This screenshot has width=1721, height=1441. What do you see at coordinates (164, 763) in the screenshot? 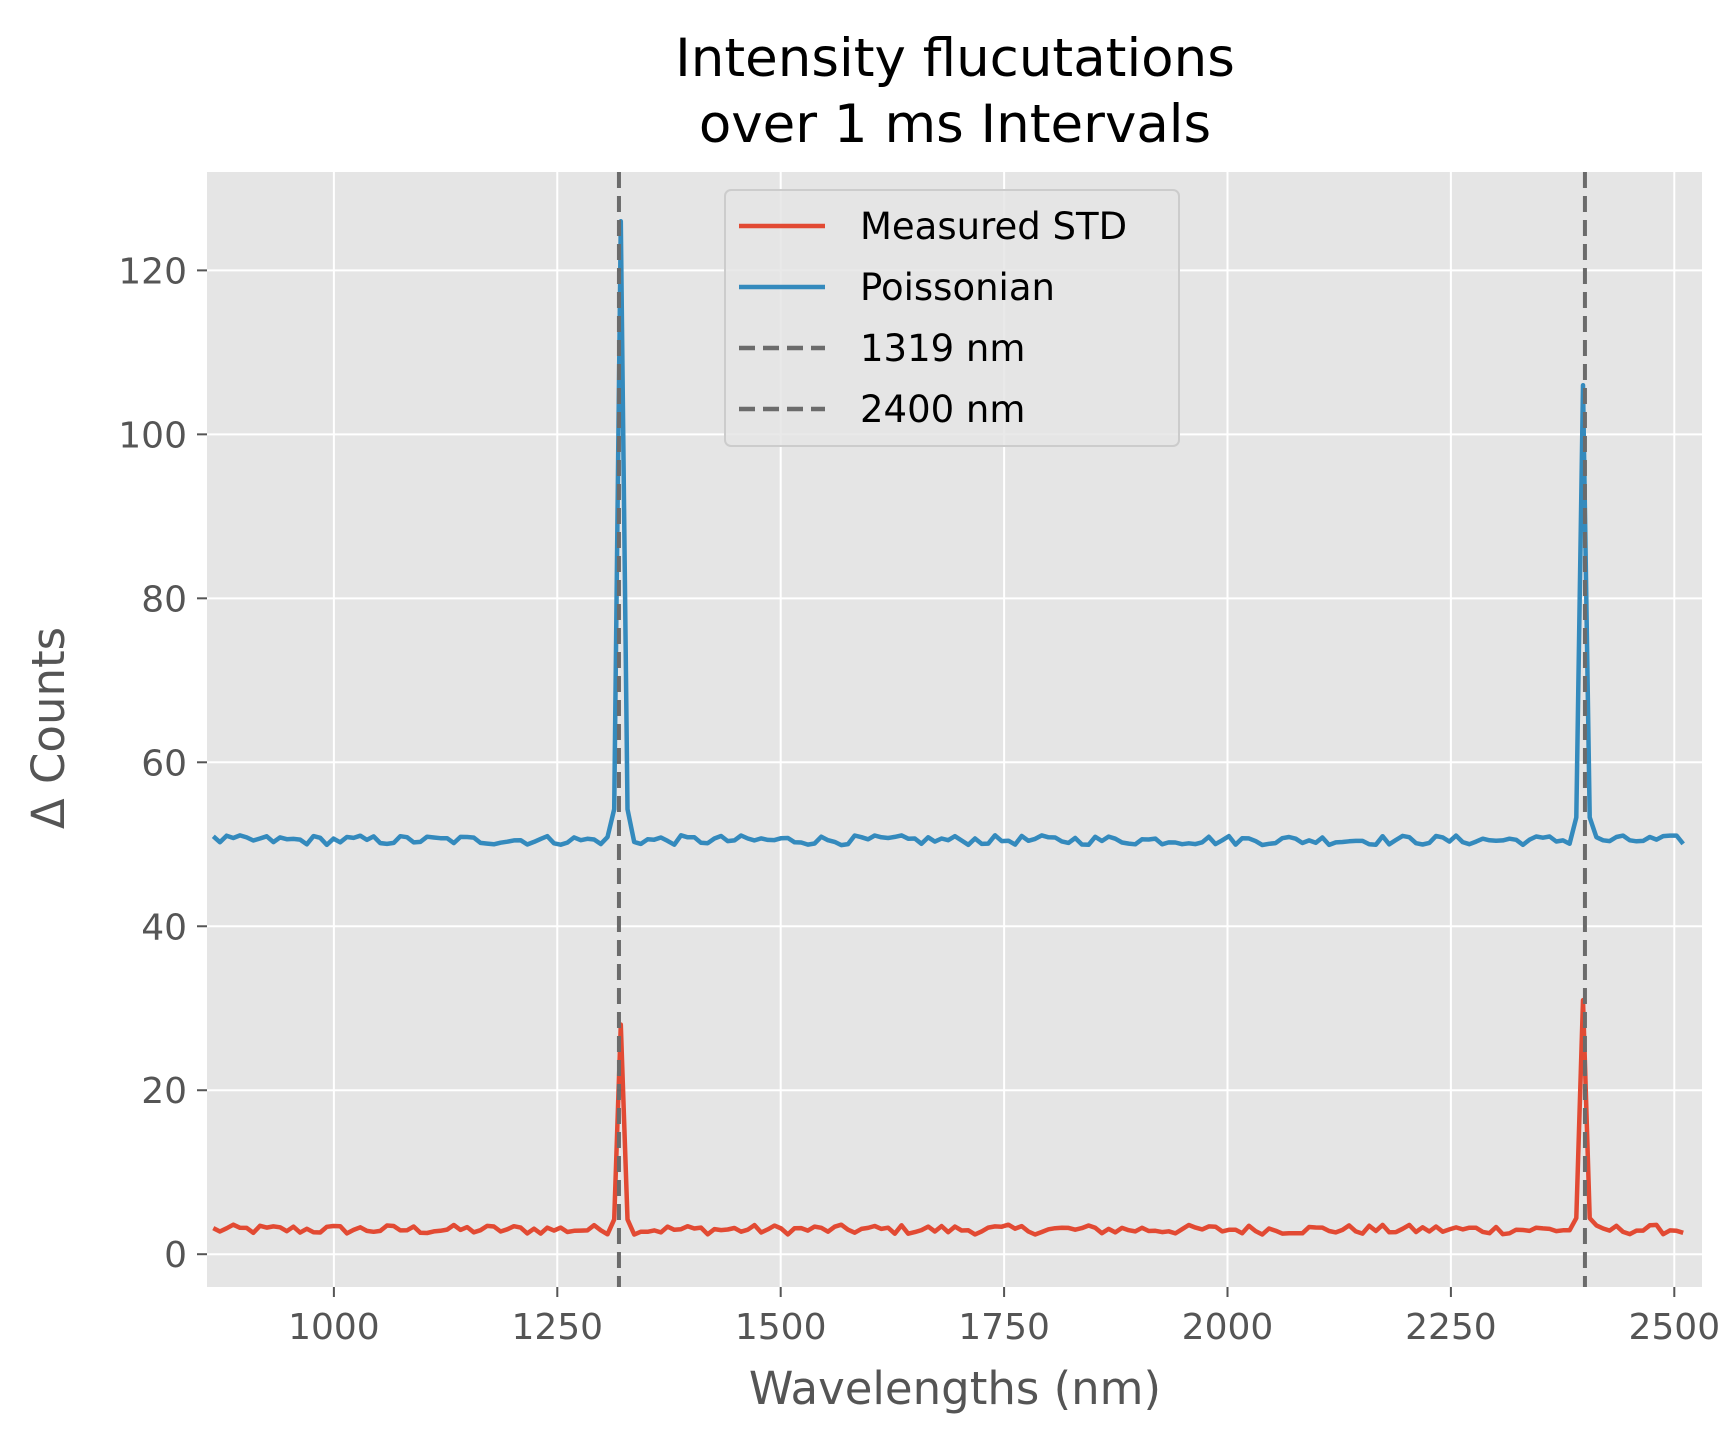
I see `y-tick-label: 60` at bounding box center [164, 763].